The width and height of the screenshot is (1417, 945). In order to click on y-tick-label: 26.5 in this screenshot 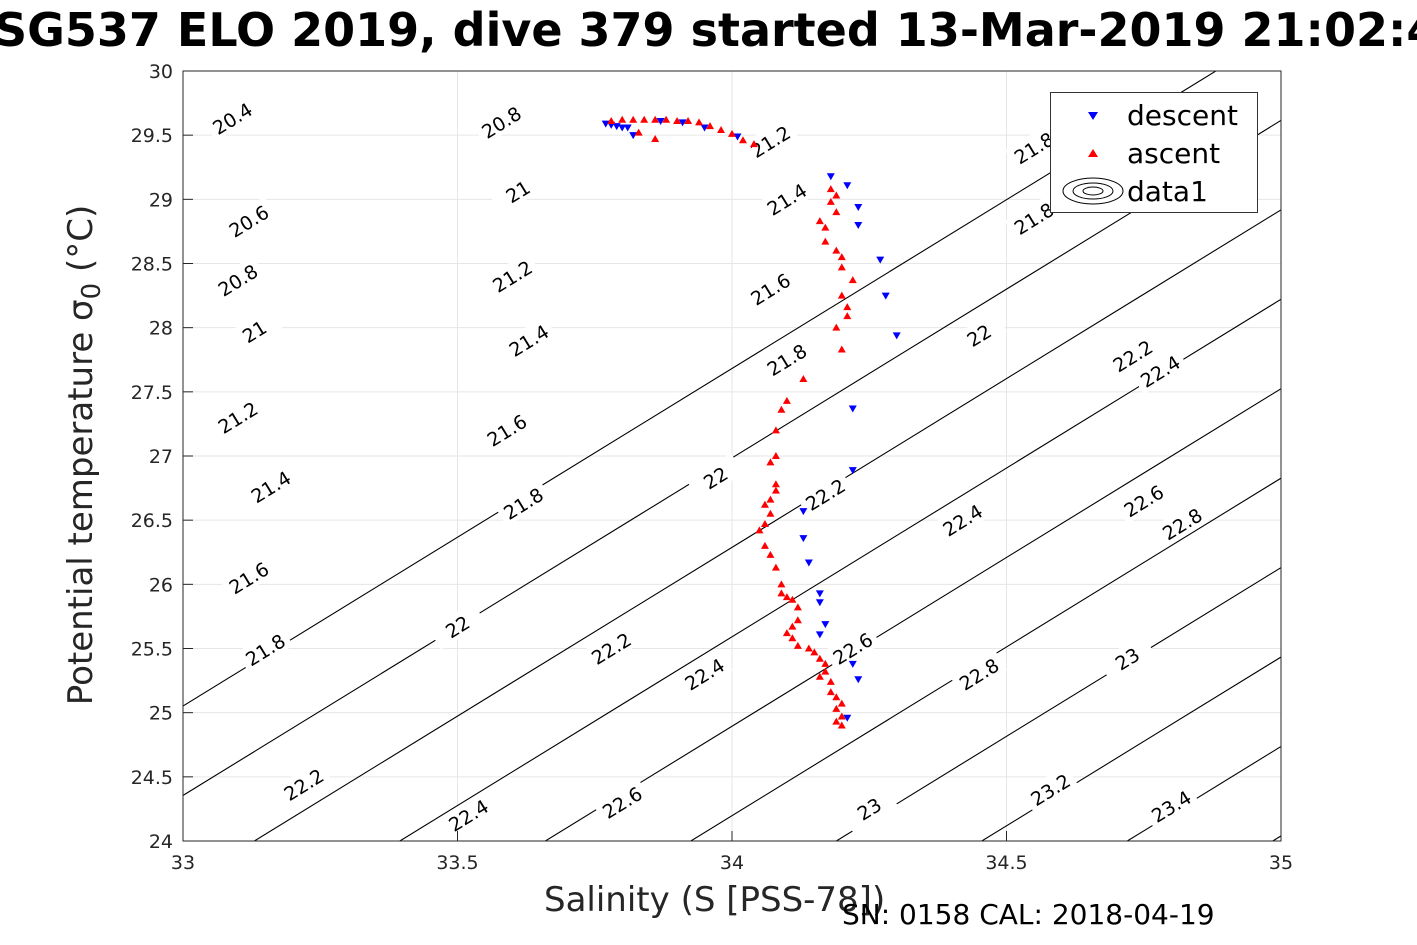, I will do `click(152, 521)`.